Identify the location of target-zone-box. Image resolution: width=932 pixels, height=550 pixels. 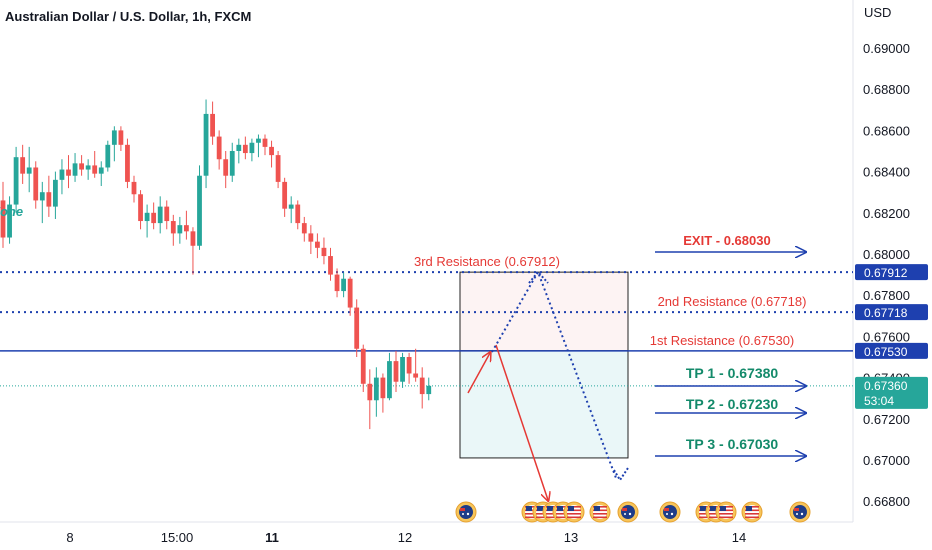
(544, 404).